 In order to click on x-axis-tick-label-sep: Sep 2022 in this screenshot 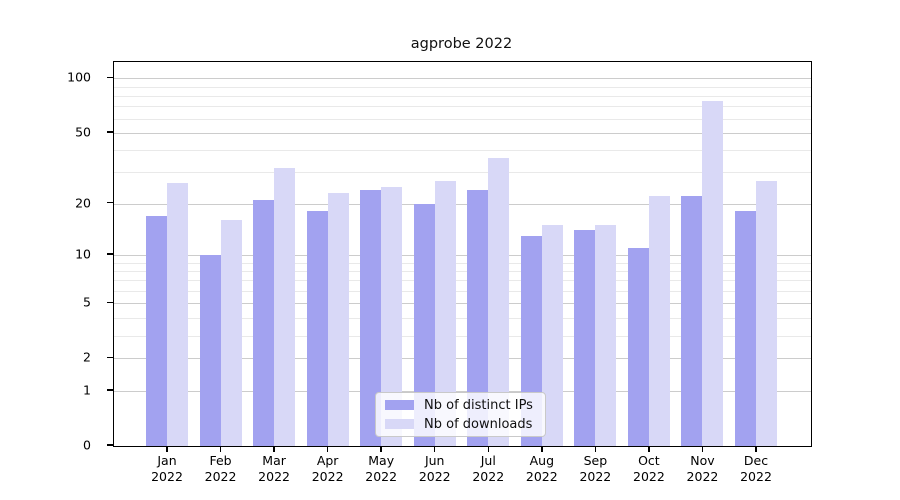, I will do `click(595, 468)`.